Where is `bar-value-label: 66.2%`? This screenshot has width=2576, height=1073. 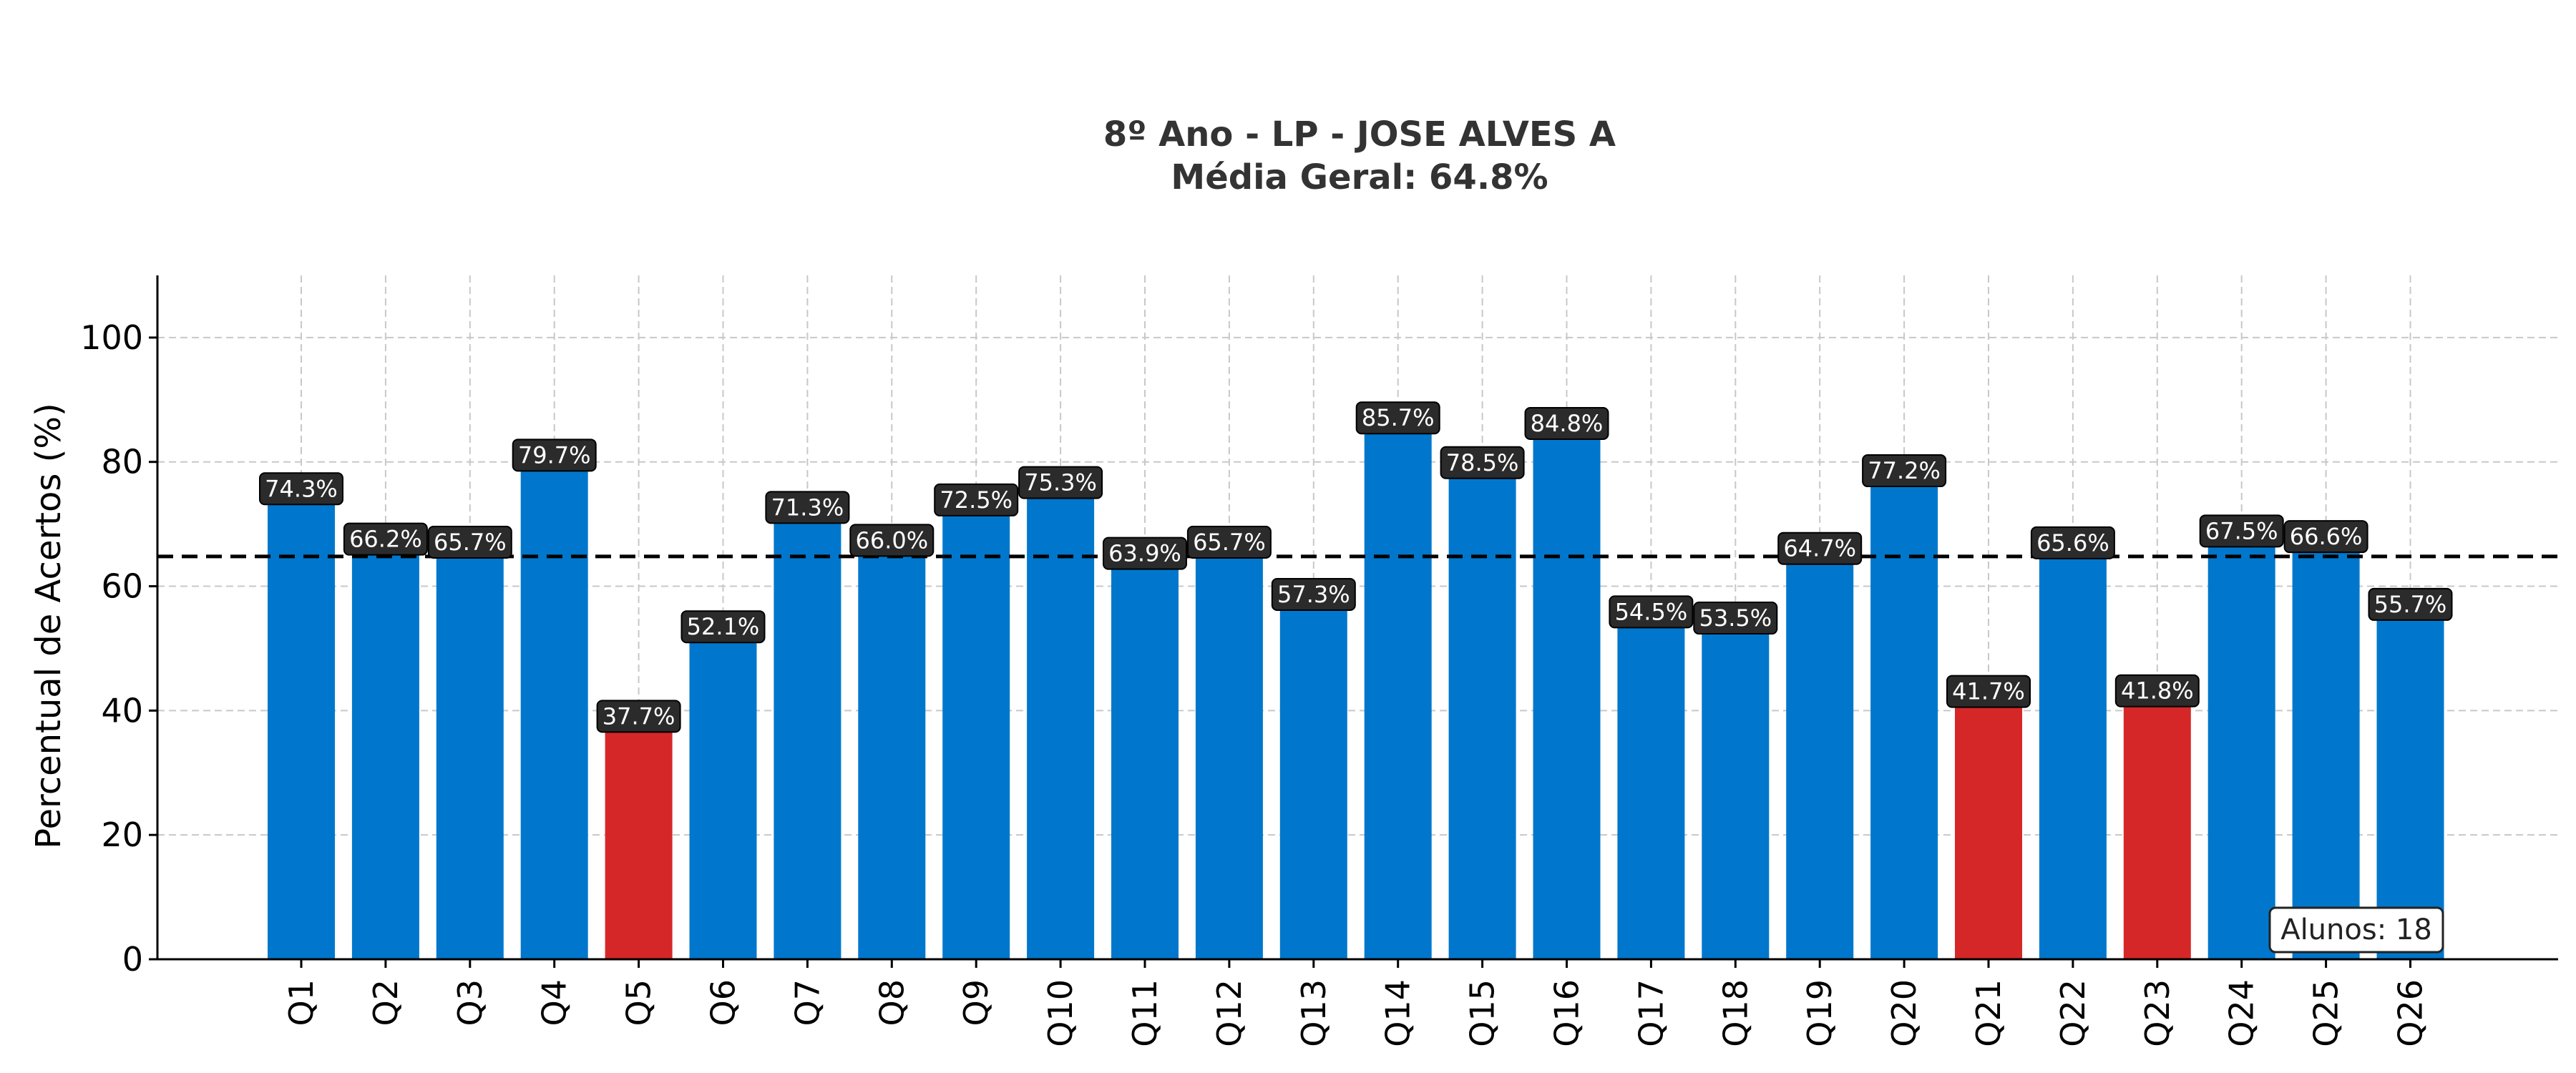
bar-value-label: 66.2% is located at coordinates (385, 539).